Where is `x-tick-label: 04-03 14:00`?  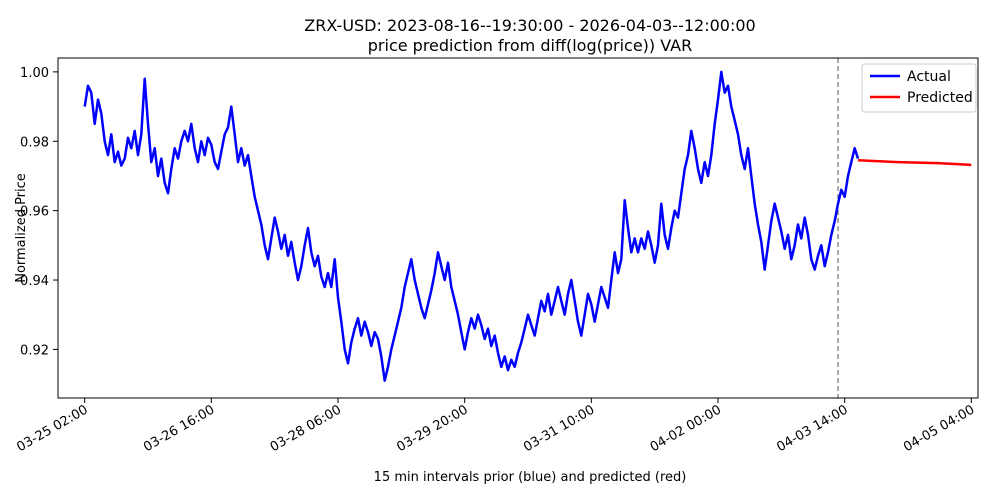 x-tick-label: 04-03 14:00 is located at coordinates (812, 428).